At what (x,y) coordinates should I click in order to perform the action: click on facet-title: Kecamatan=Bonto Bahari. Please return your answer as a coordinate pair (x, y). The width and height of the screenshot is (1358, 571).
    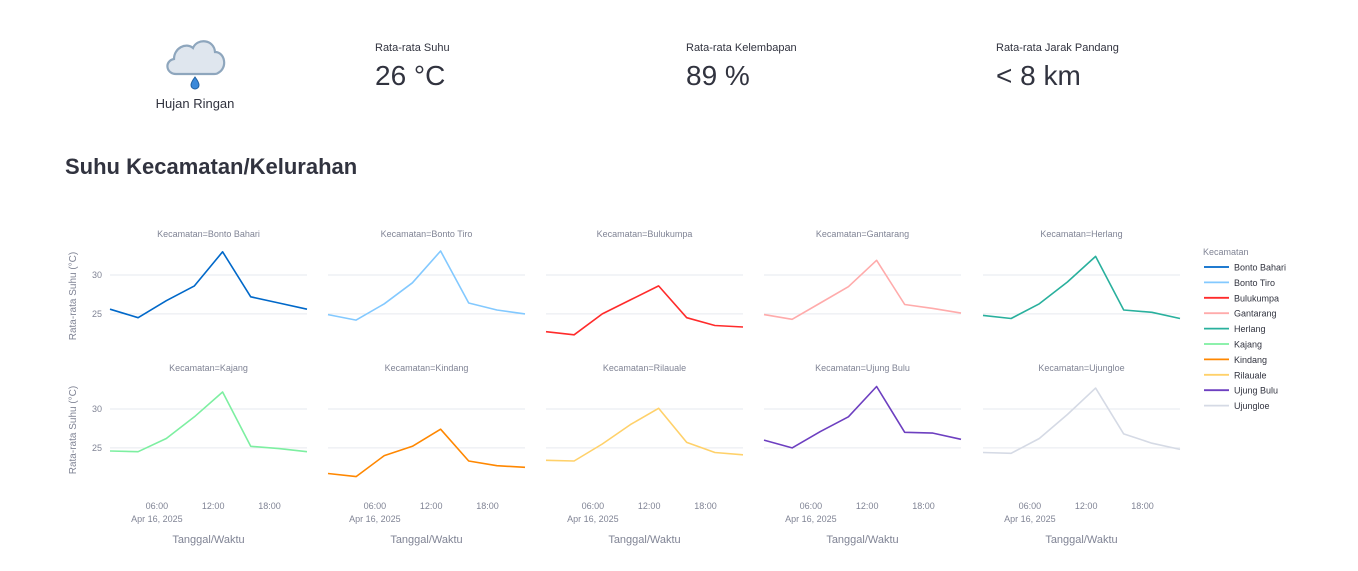
    Looking at the image, I should click on (208, 234).